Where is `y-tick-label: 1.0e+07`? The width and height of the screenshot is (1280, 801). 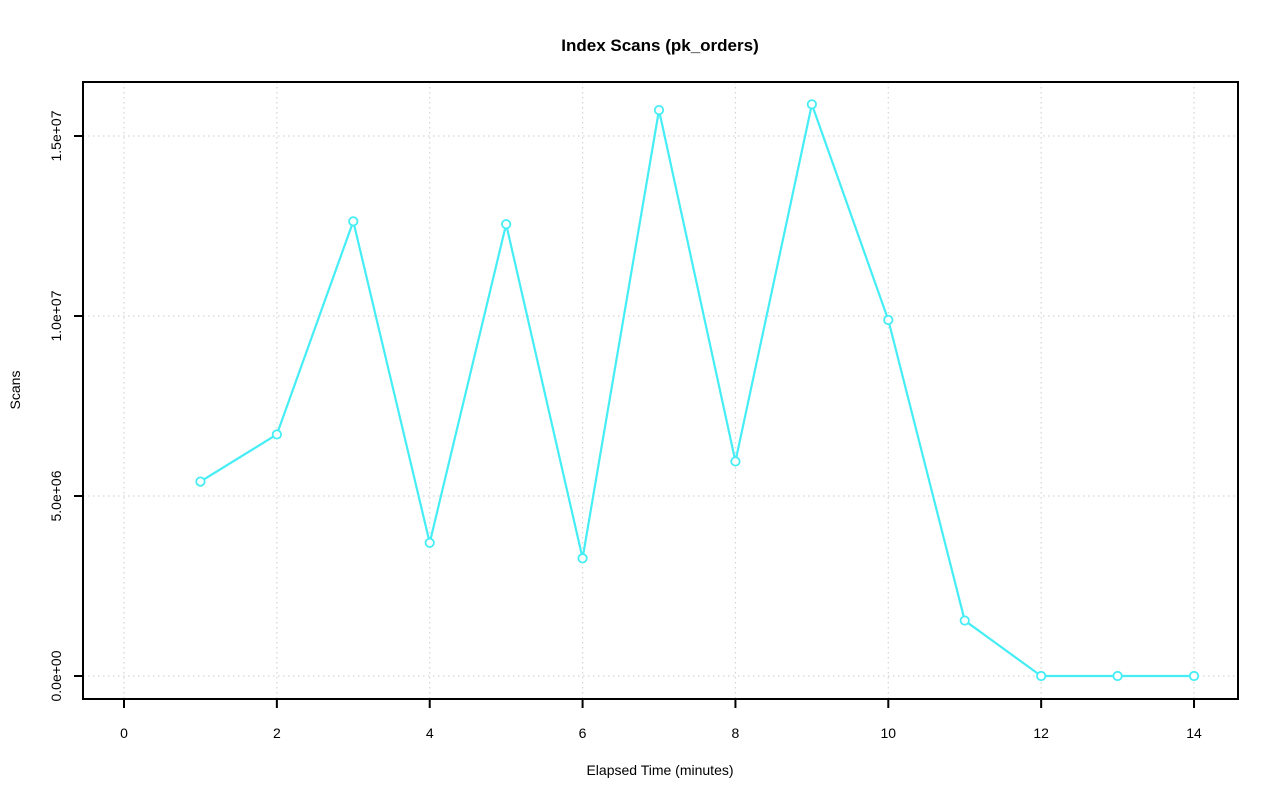 y-tick-label: 1.0e+07 is located at coordinates (56, 315).